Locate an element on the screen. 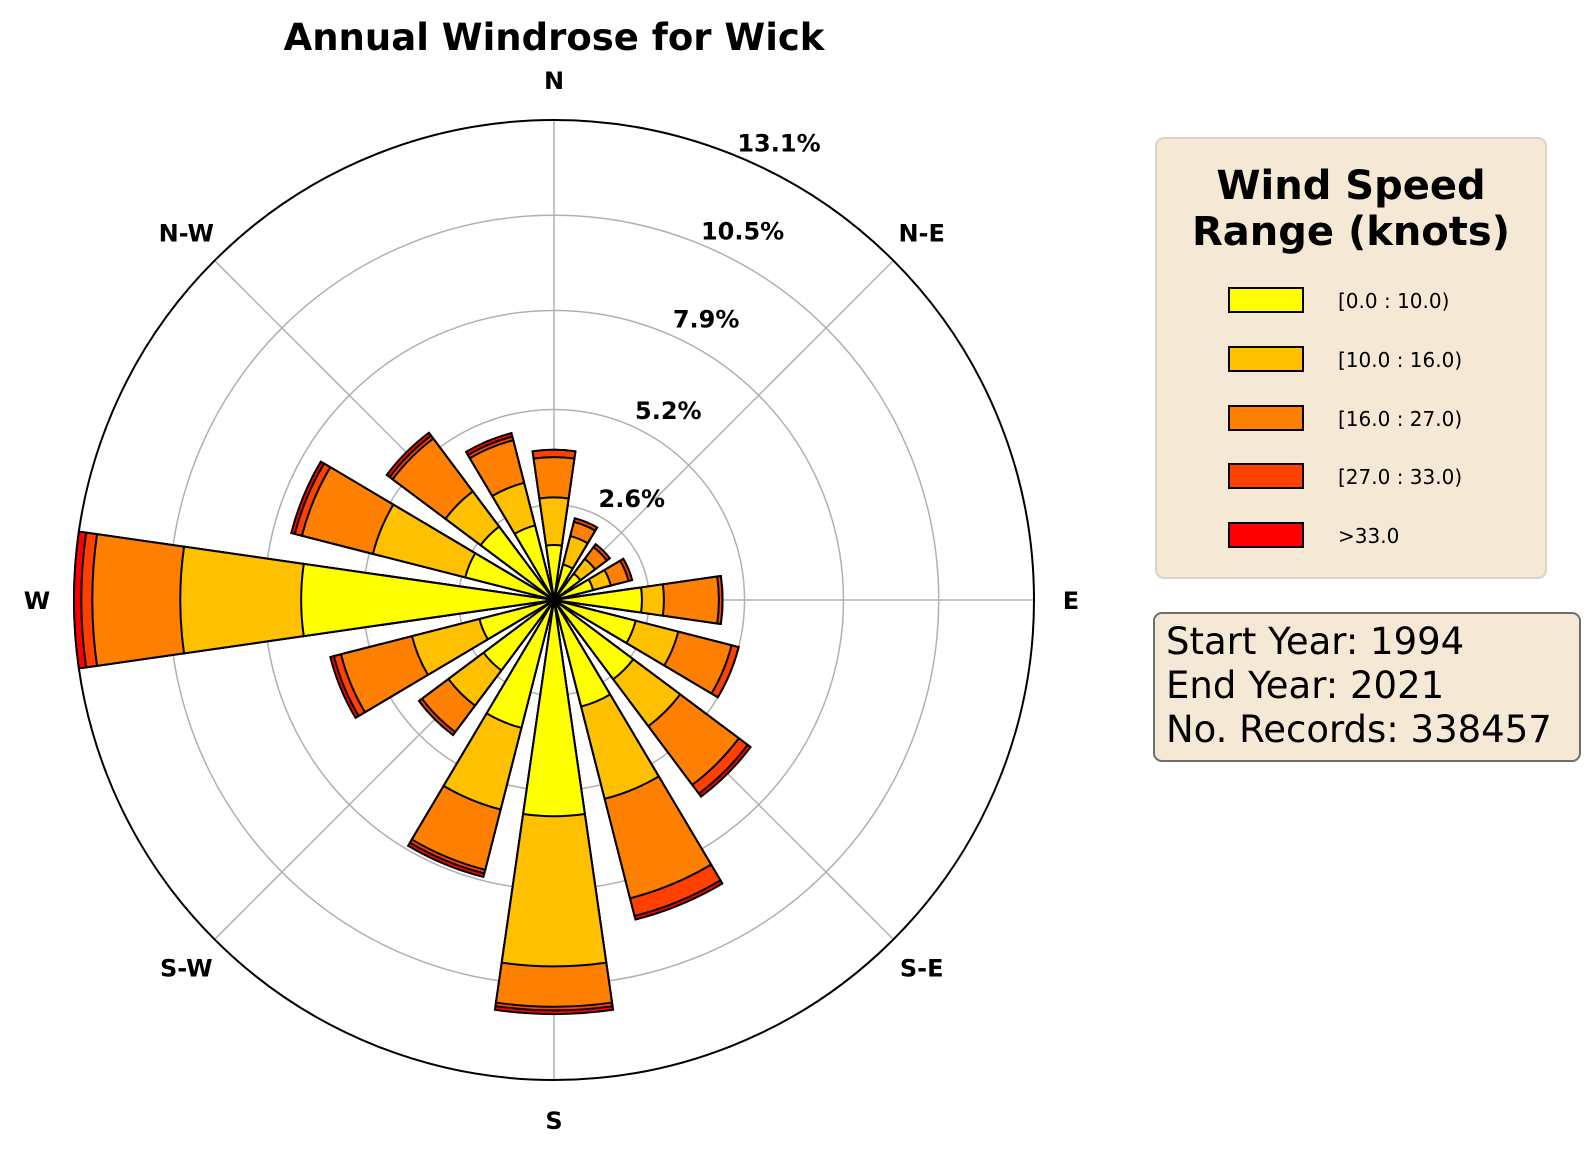 This screenshot has height=1153, width=1586. start-year-text: Start Year: 1994 is located at coordinates (1315, 641).